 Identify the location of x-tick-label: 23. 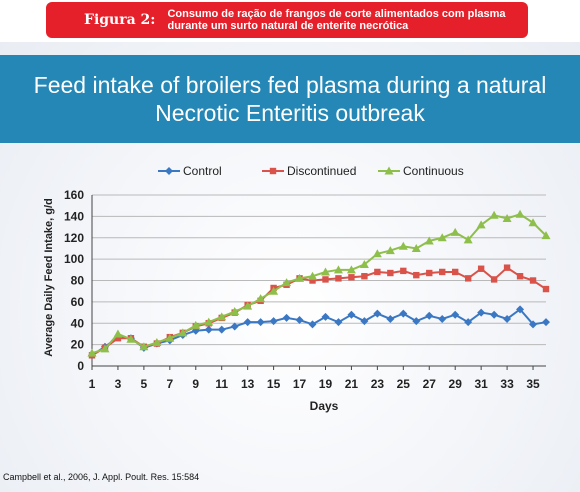
(378, 384).